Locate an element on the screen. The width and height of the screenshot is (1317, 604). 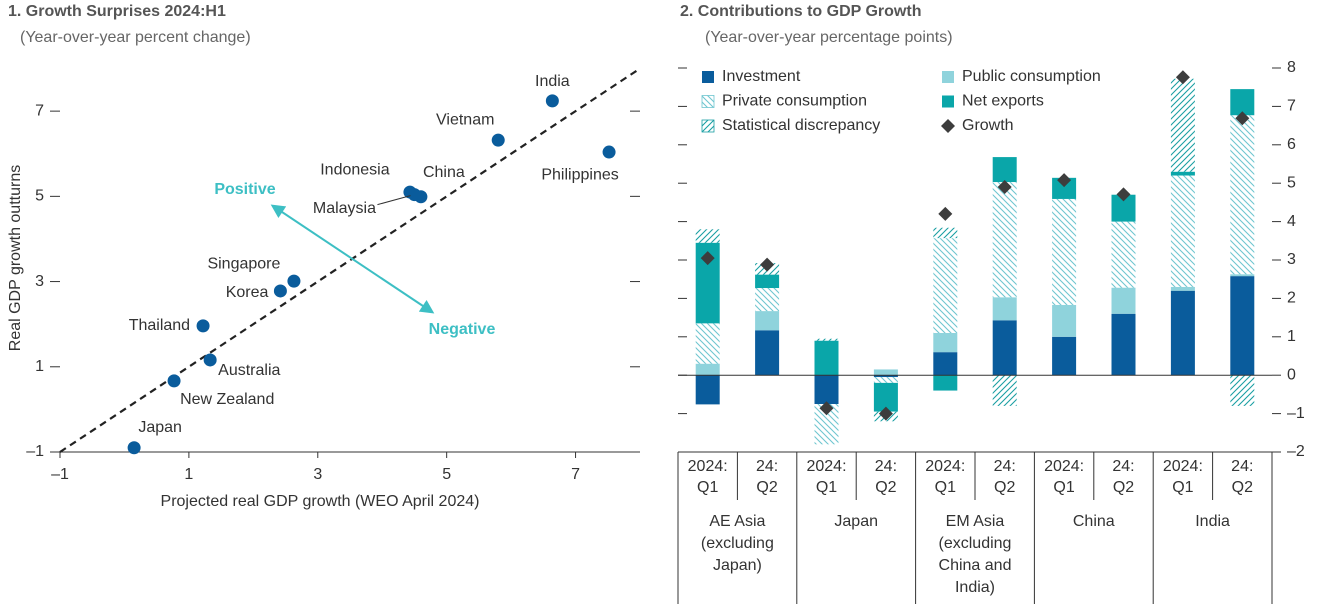
legend-label: Net exports is located at coordinates (1003, 101).